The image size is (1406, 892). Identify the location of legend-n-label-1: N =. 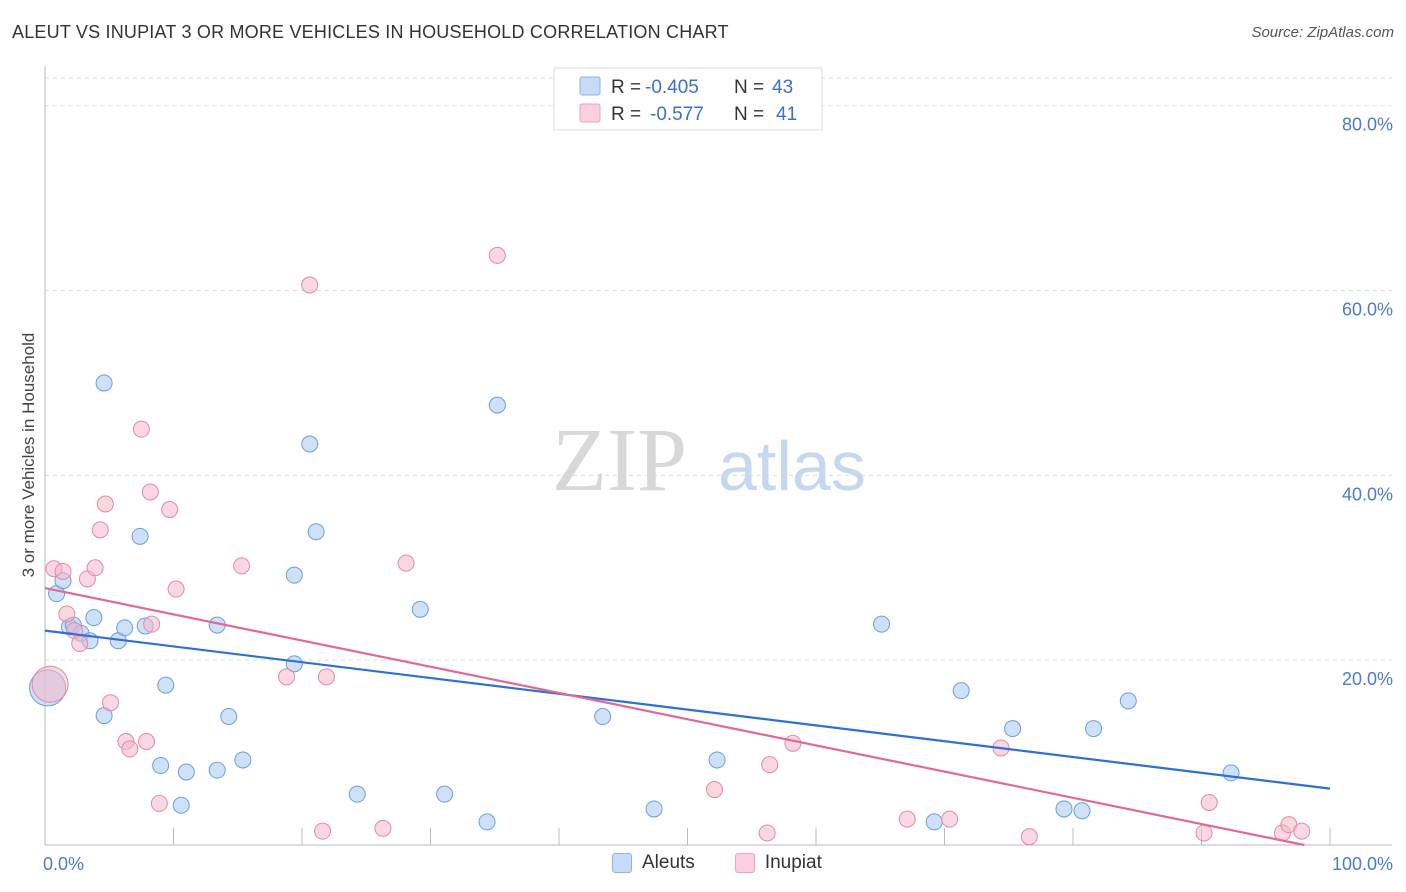
(749, 87).